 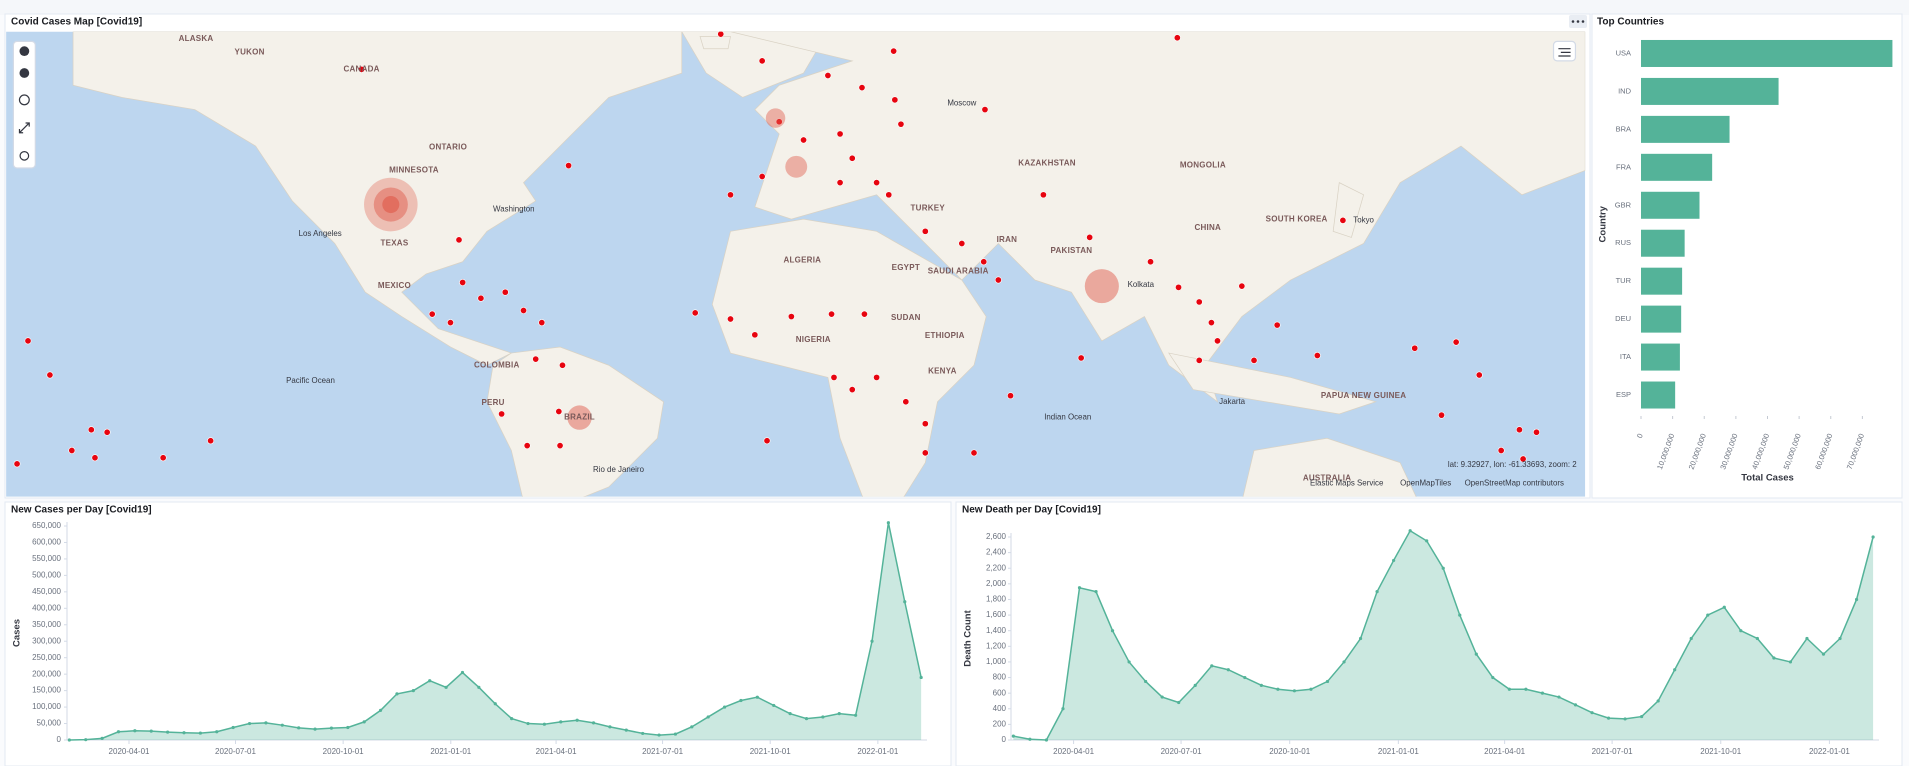 What do you see at coordinates (24, 155) in the screenshot?
I see `filter-tool` at bounding box center [24, 155].